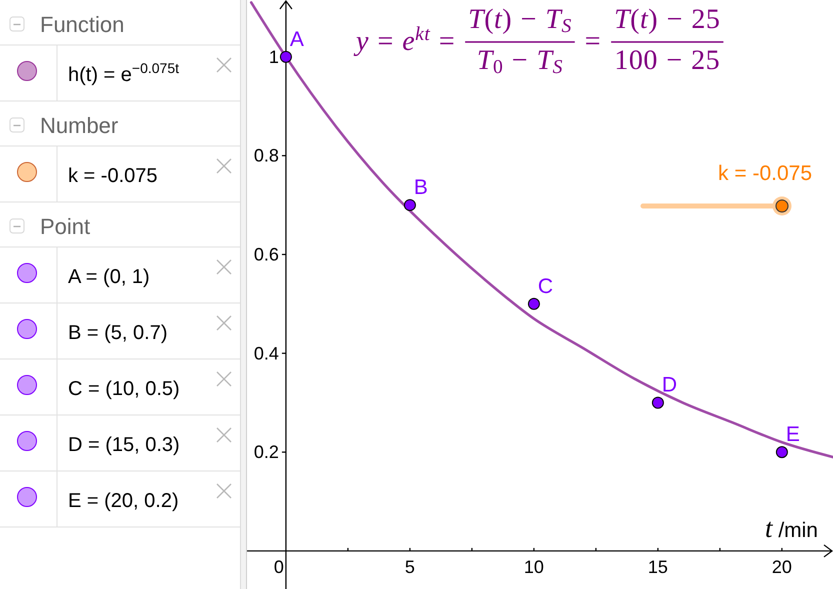 This screenshot has height=589, width=833. Describe the element at coordinates (409, 566) in the screenshot. I see `x-tick-label: 5` at that location.